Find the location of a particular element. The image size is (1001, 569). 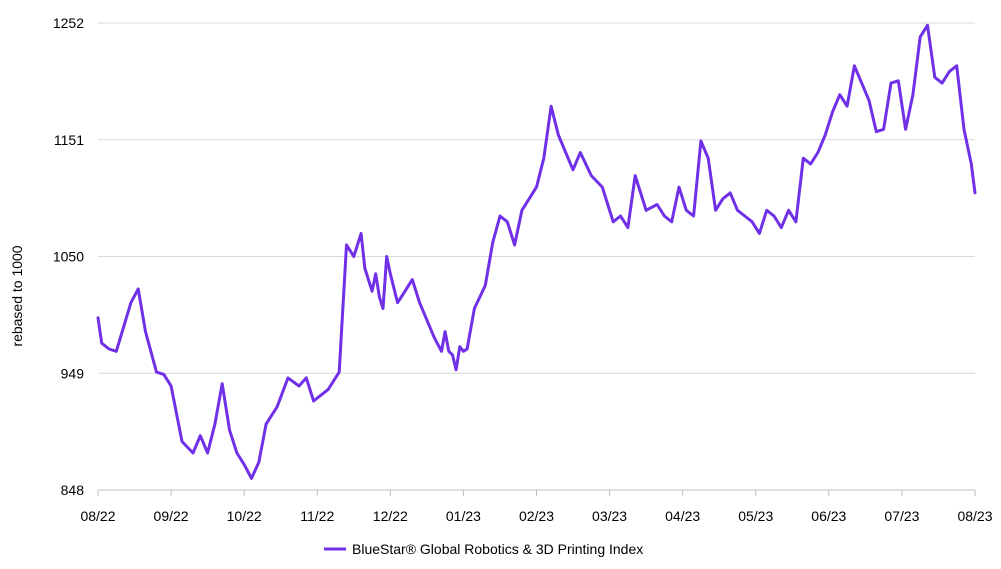

x-tick-label: 08/22 is located at coordinates (97, 516).